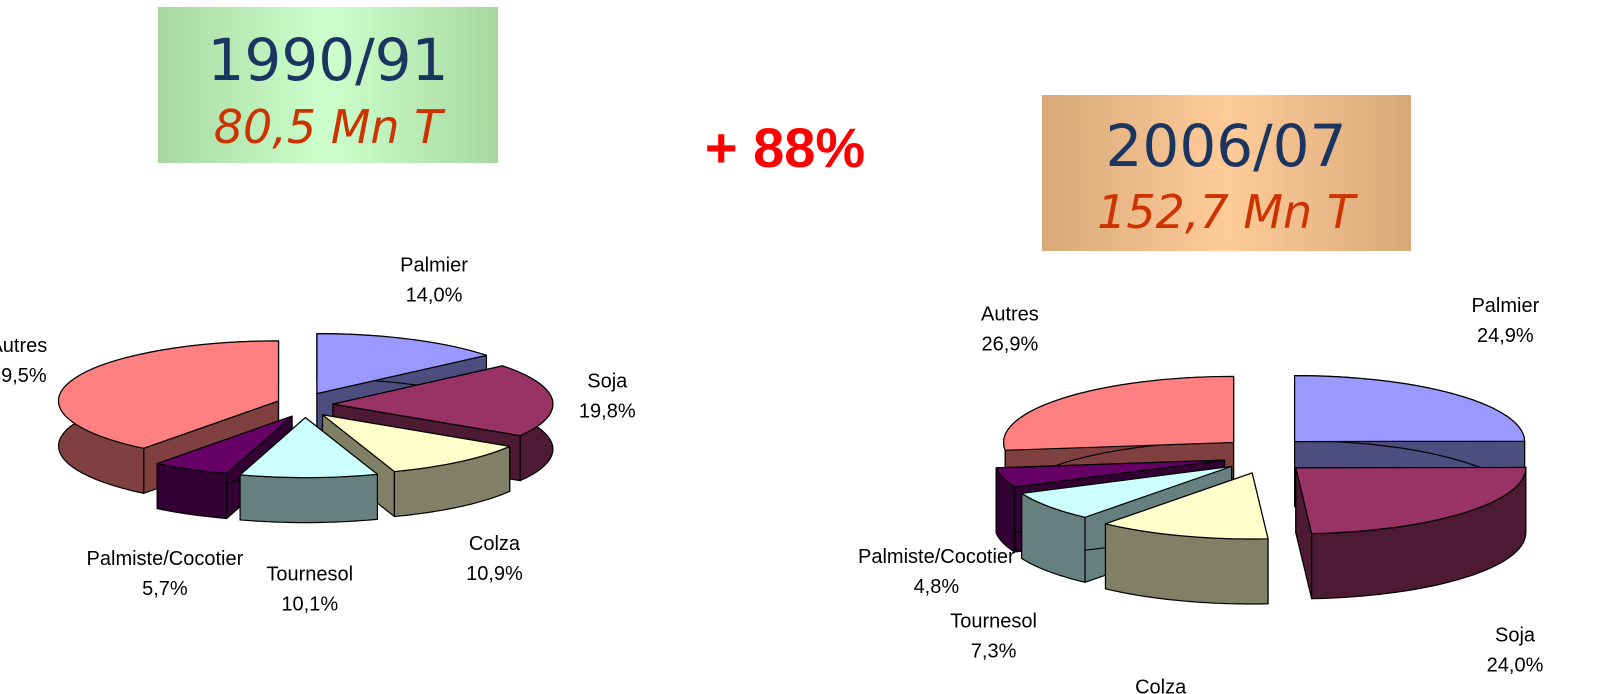  What do you see at coordinates (994, 651) in the screenshot?
I see `slice-value-label: 7,3%` at bounding box center [994, 651].